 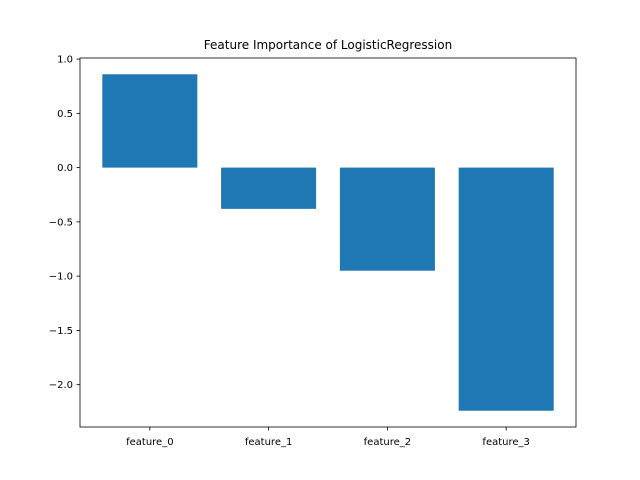 I want to click on y-tick-label: −0.5, so click(x=61, y=222).